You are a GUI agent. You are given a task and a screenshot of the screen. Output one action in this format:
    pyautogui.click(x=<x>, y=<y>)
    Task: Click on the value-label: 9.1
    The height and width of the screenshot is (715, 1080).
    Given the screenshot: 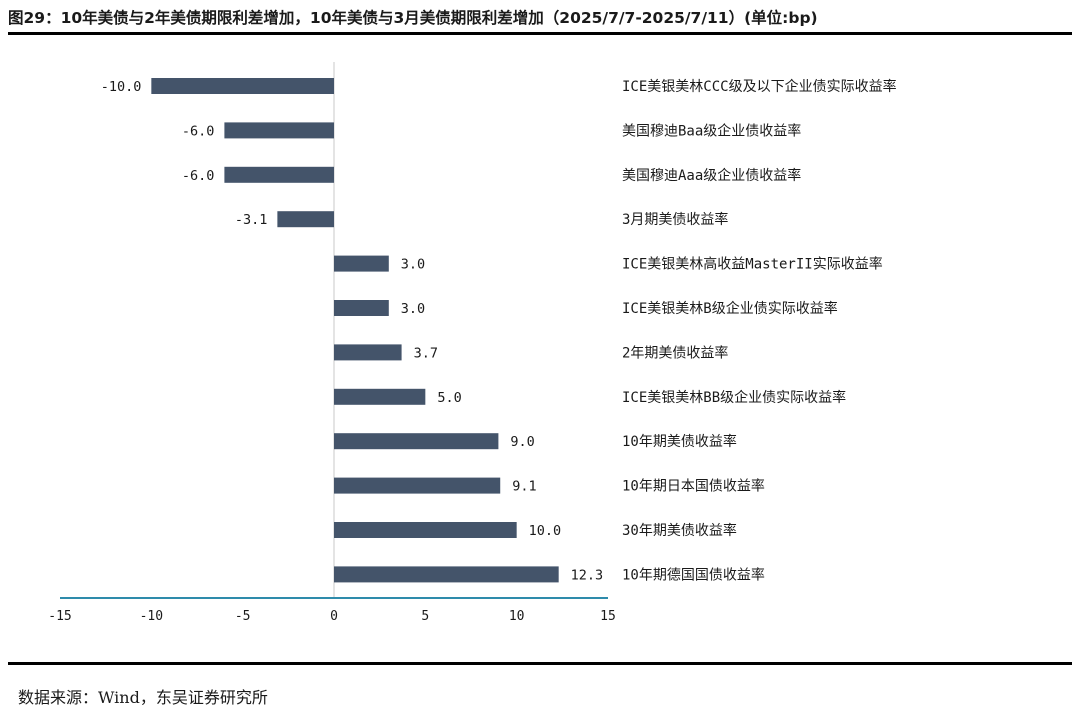 What is the action you would take?
    pyautogui.click(x=524, y=487)
    